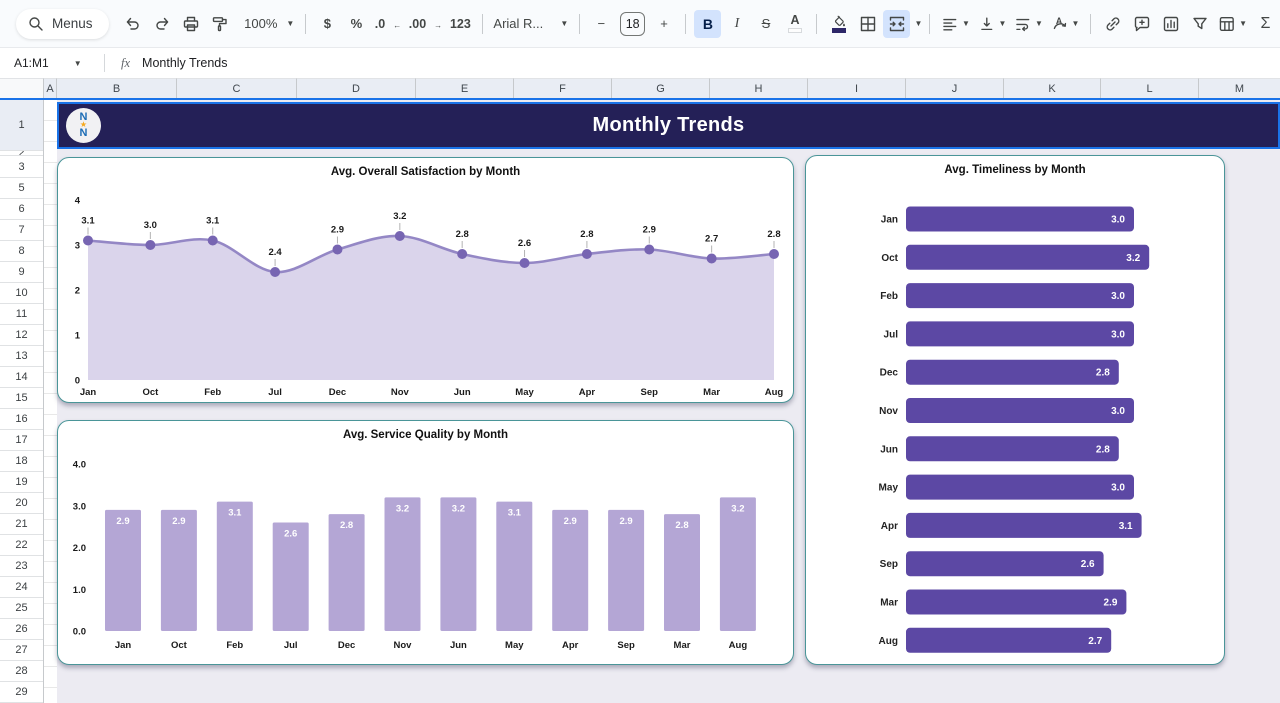 Image resolution: width=1280 pixels, height=703 pixels. What do you see at coordinates (1199, 24) in the screenshot?
I see `create-filter-button` at bounding box center [1199, 24].